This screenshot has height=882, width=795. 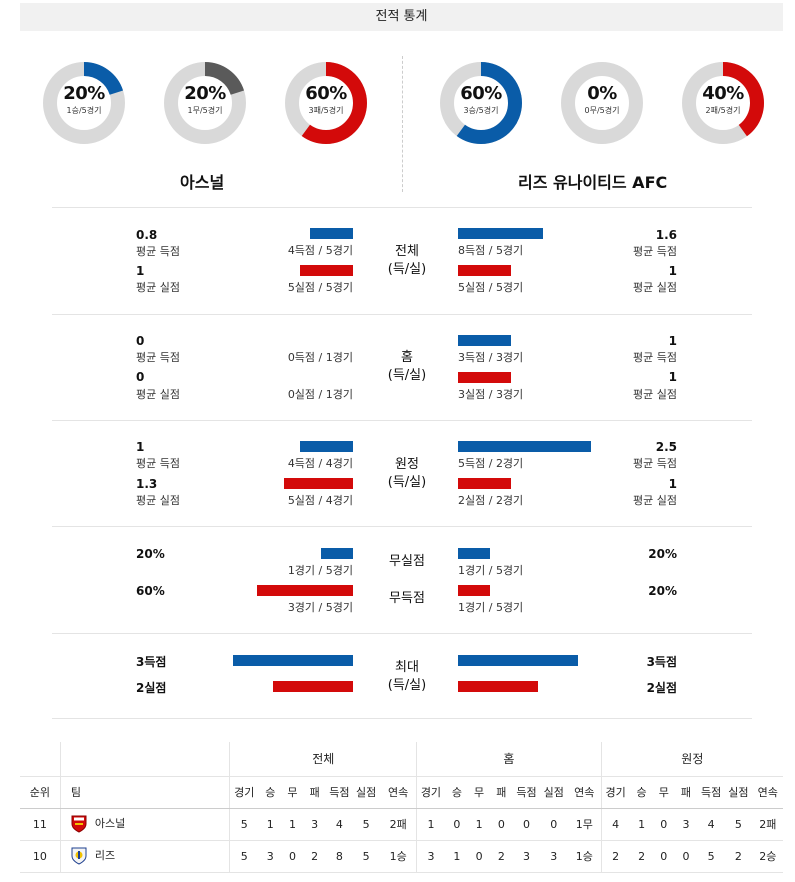 I want to click on home-team-name: 아스널, so click(x=202, y=182).